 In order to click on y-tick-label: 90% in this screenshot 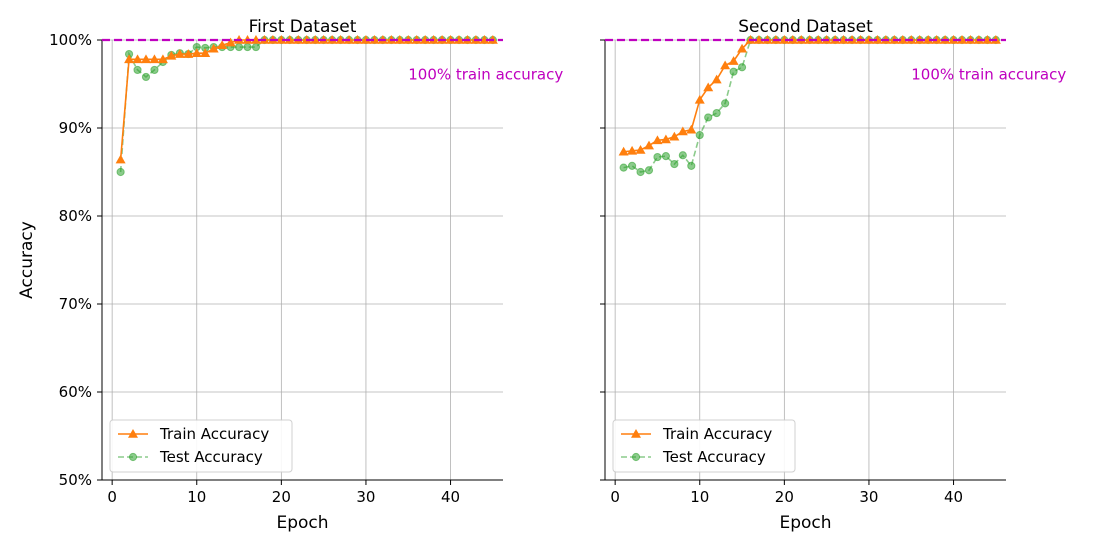, I will do `click(75, 128)`.